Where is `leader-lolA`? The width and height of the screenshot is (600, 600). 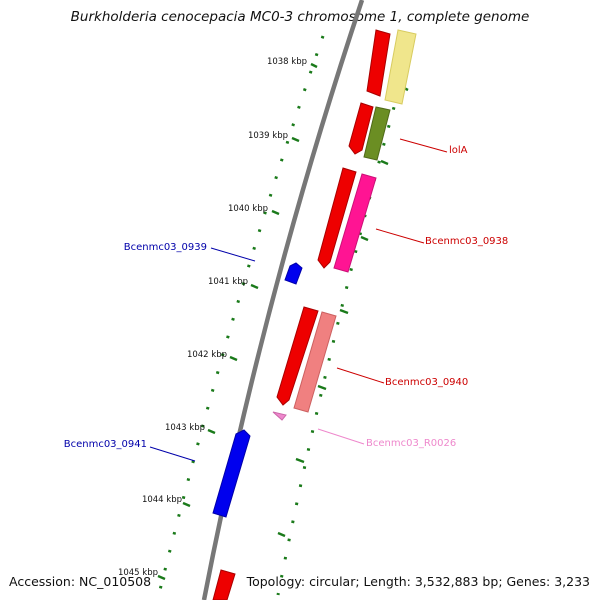 leader-lolA is located at coordinates (423, 145).